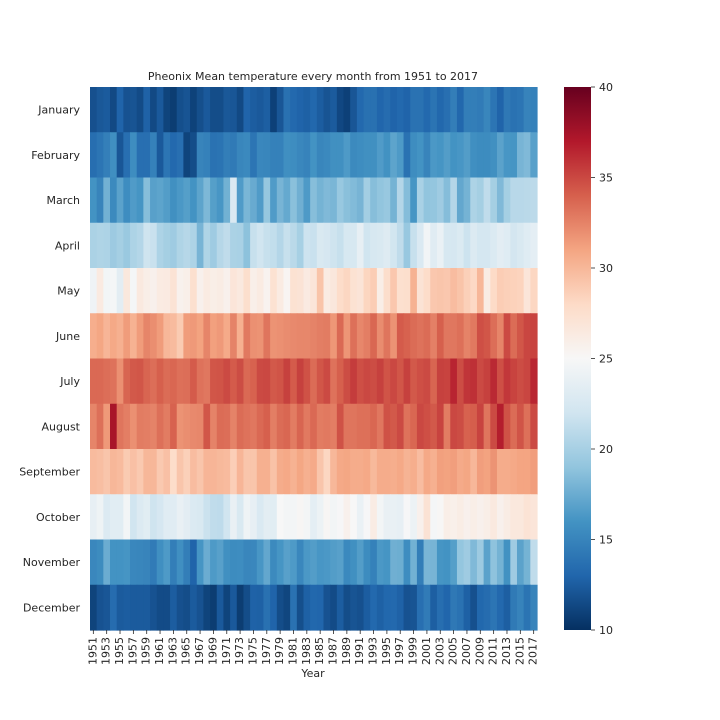  I want to click on row-label: May, so click(68, 291).